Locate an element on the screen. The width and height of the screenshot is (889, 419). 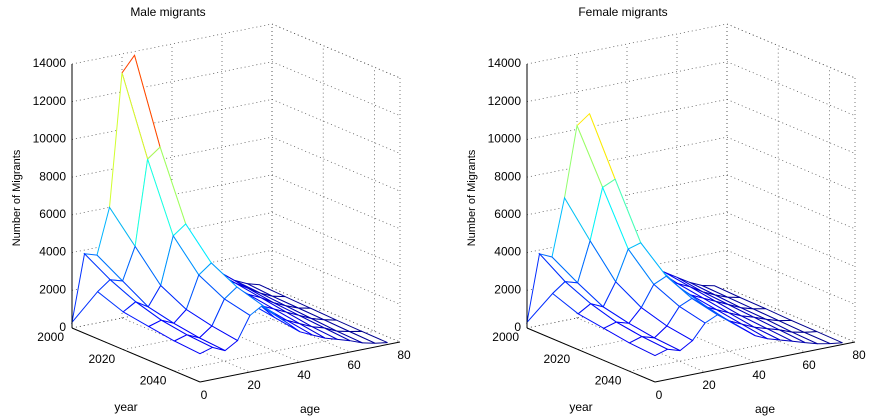
chart-title: Female migrants is located at coordinates (622, 12).